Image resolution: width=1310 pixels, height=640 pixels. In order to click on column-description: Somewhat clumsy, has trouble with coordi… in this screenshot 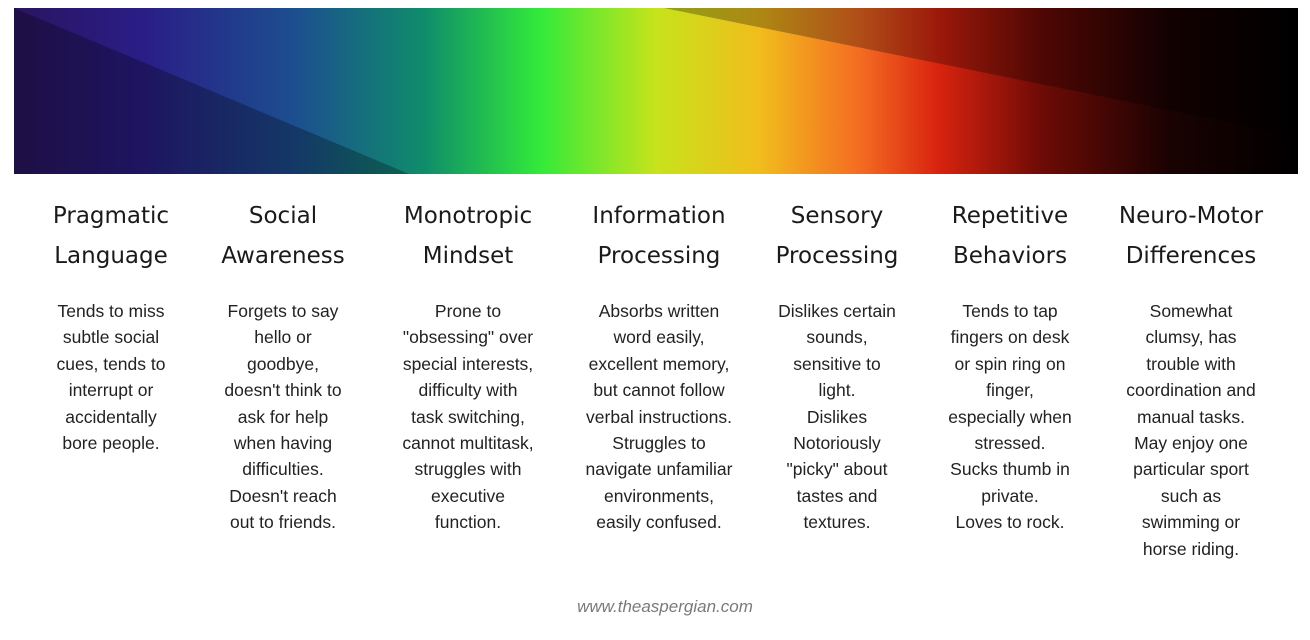, I will do `click(1191, 430)`.